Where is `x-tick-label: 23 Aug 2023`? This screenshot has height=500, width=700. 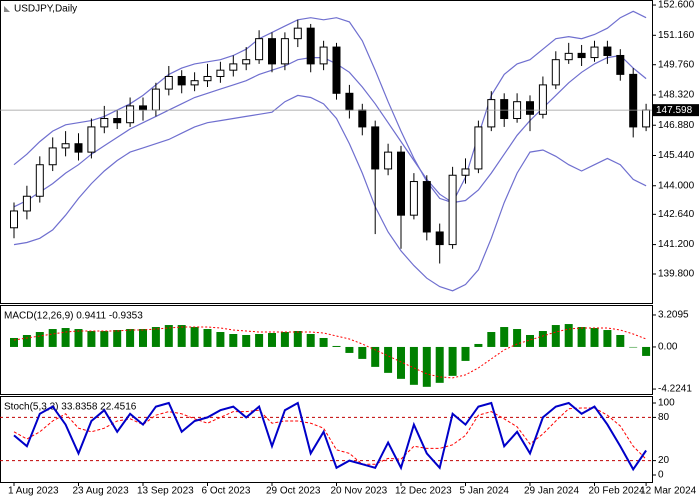 x-tick-label: 23 Aug 2023 is located at coordinates (101, 491).